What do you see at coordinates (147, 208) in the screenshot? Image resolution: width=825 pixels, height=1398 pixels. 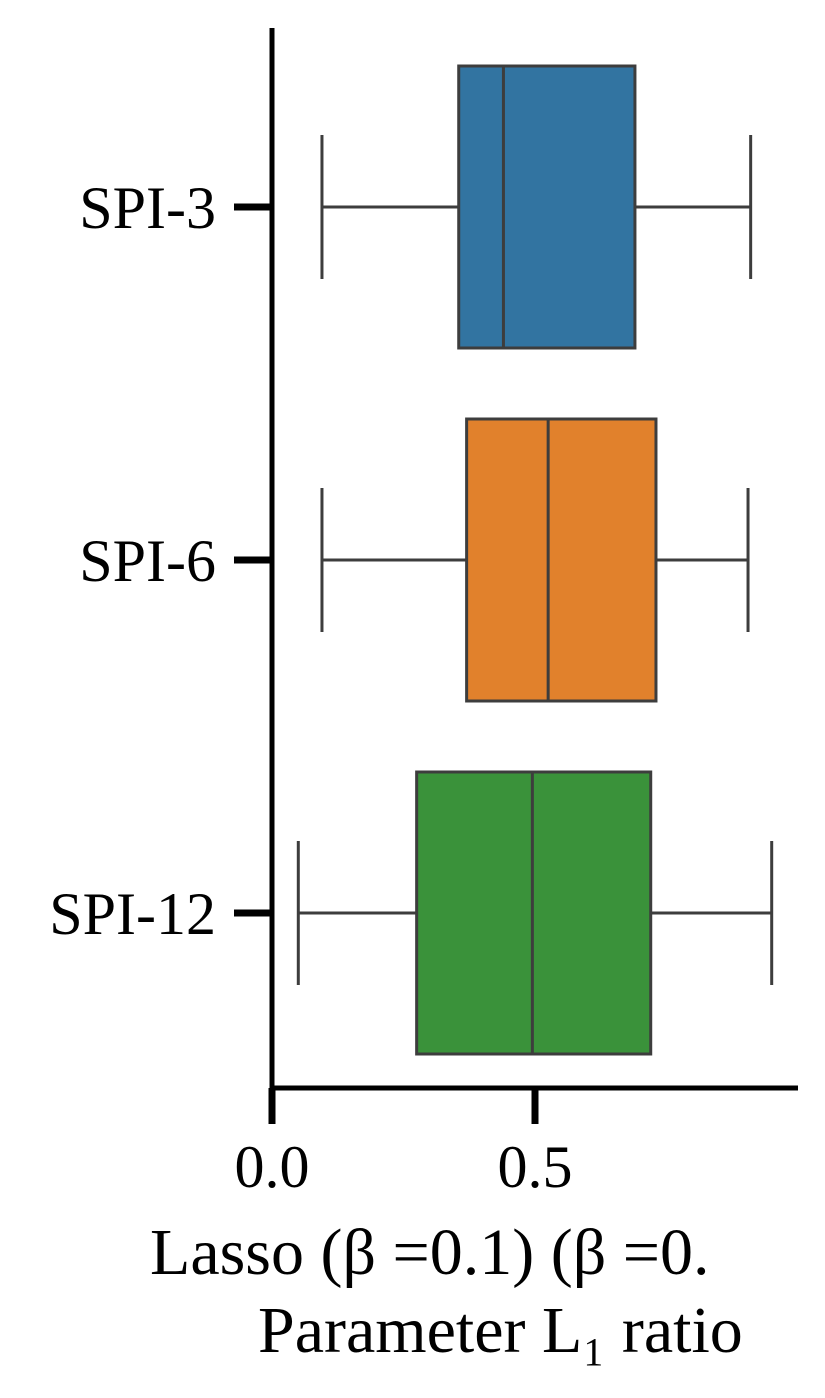 I see `y-tick-label-spi-3: SPI-3` at bounding box center [147, 208].